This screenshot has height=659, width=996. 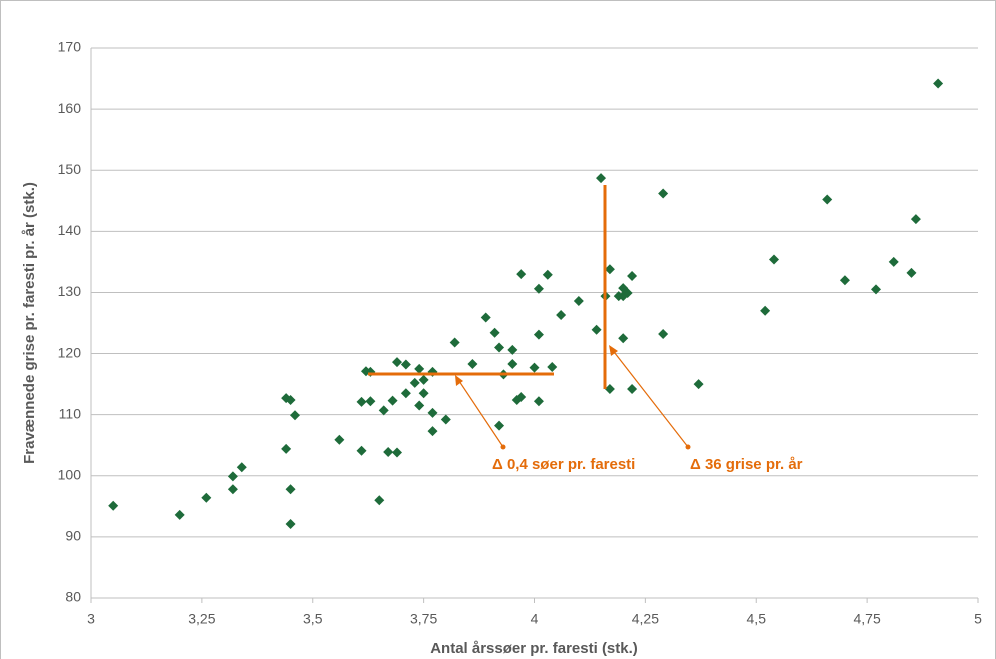 I want to click on x-tick-label: 3,25, so click(x=201, y=619).